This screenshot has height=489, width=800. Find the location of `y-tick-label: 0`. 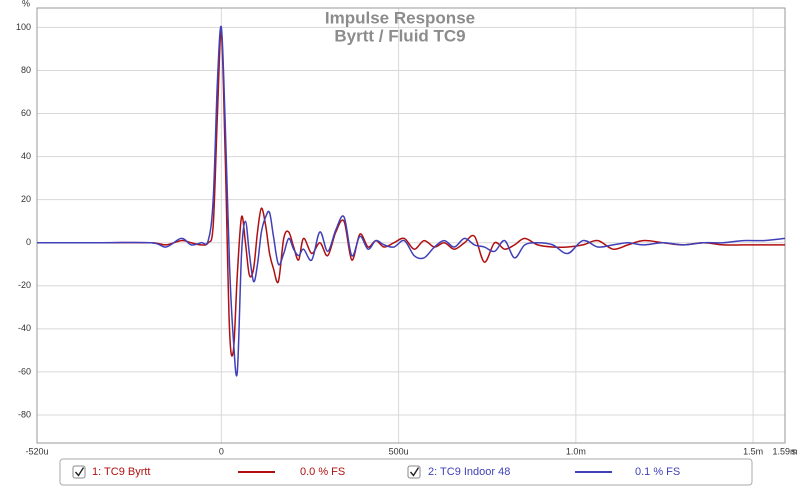

y-tick-label: 0 is located at coordinates (28, 242).